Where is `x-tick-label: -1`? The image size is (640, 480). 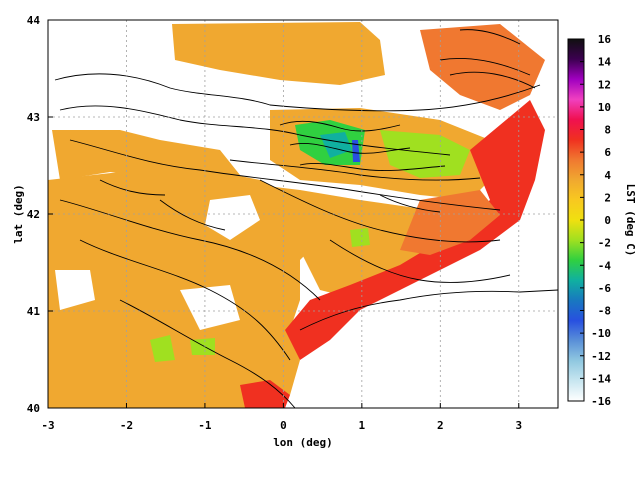
x-tick-label: -1 is located at coordinates (205, 425).